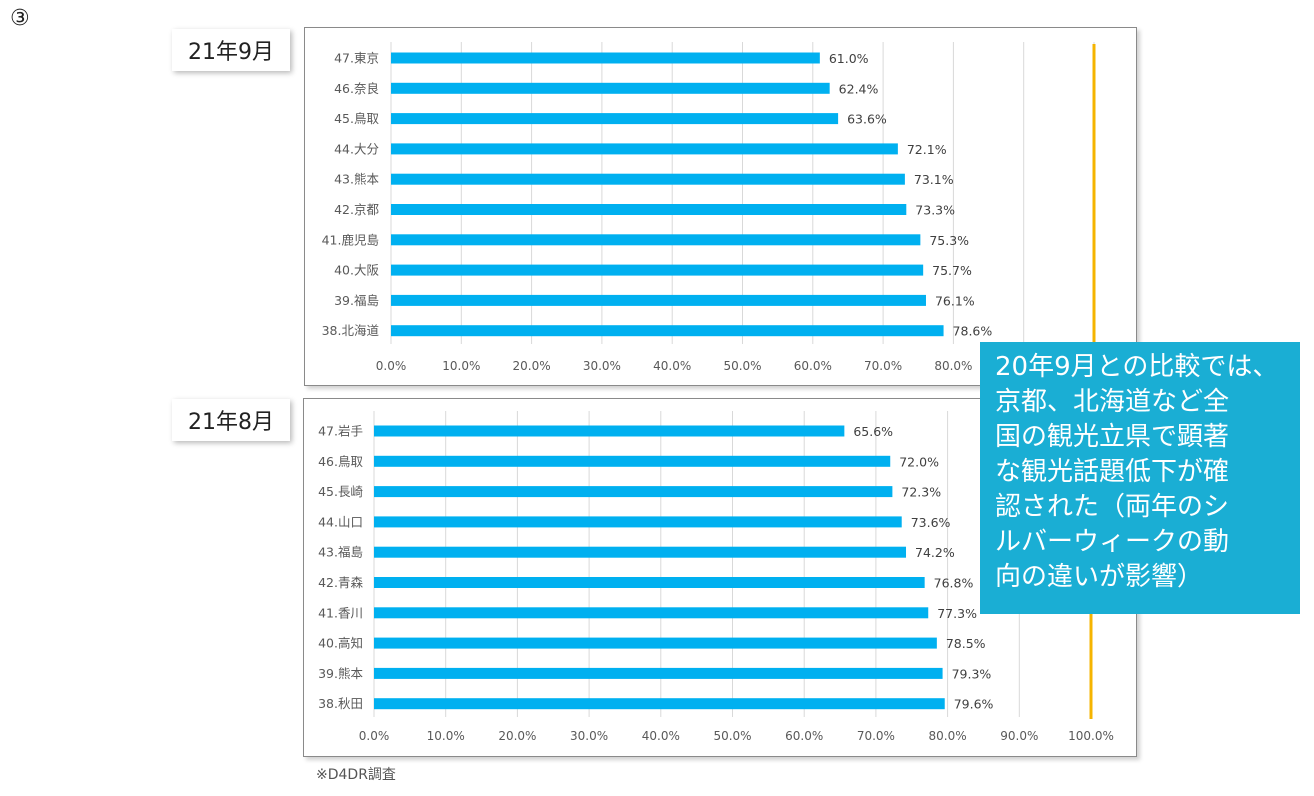 This screenshot has height=796, width=1314. I want to click on data-label: 61.0%, so click(849, 58).